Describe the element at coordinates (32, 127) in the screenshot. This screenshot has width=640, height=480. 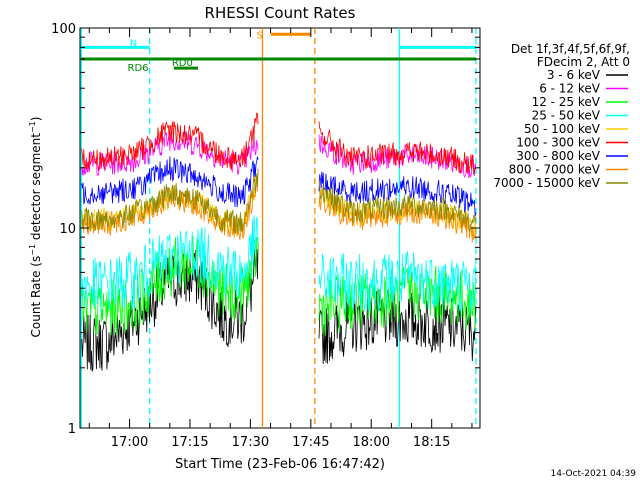
I see `y-axis-label-sup2: −1` at that location.